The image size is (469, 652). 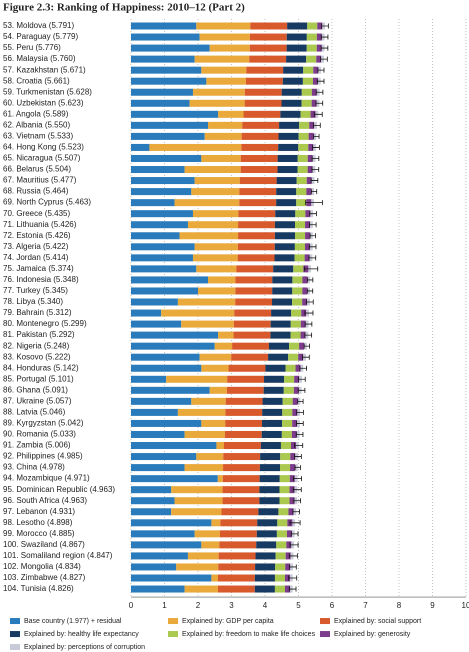 I want to click on category-label: 54. Paraguay (5.779), so click(x=40, y=36).